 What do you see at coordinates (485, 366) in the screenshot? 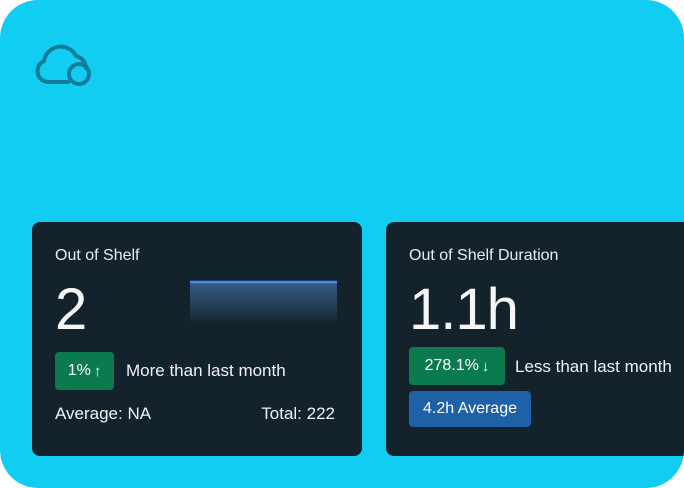
I see `arrow-down-icon: ↓` at bounding box center [485, 366].